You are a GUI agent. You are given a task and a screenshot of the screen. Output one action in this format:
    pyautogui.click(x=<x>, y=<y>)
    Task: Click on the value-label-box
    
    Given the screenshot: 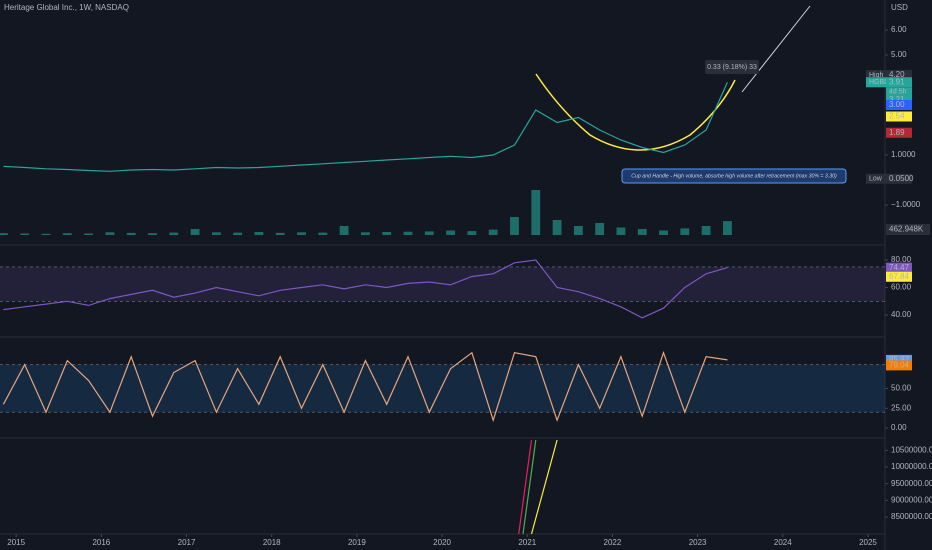 What is the action you would take?
    pyautogui.click(x=908, y=229)
    